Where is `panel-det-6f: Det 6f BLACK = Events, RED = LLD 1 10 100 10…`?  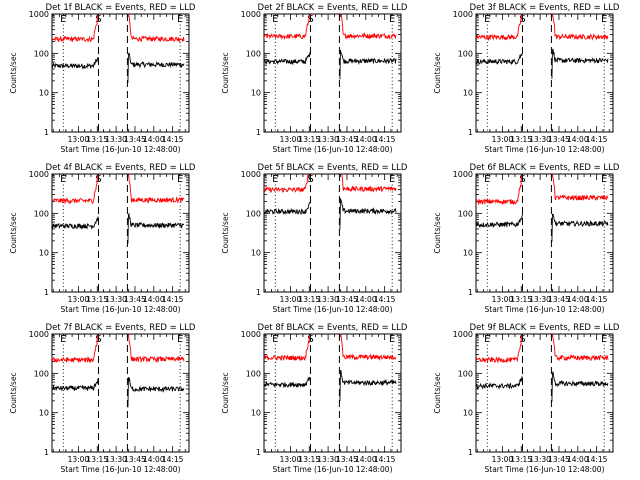 panel-det-6f: Det 6f BLACK = Events, RED = LLD 1 10 100 10… is located at coordinates (526, 238).